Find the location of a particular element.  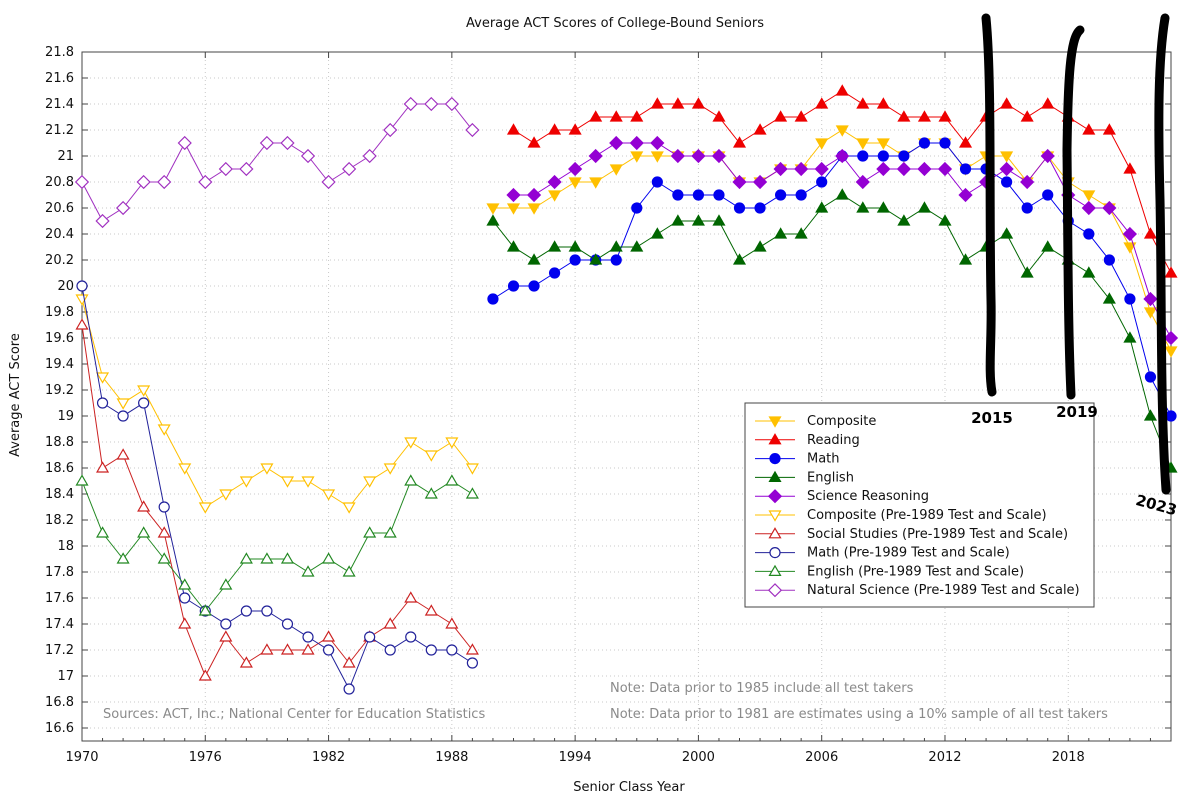

y-tick-label: 17.2 is located at coordinates (59, 650).